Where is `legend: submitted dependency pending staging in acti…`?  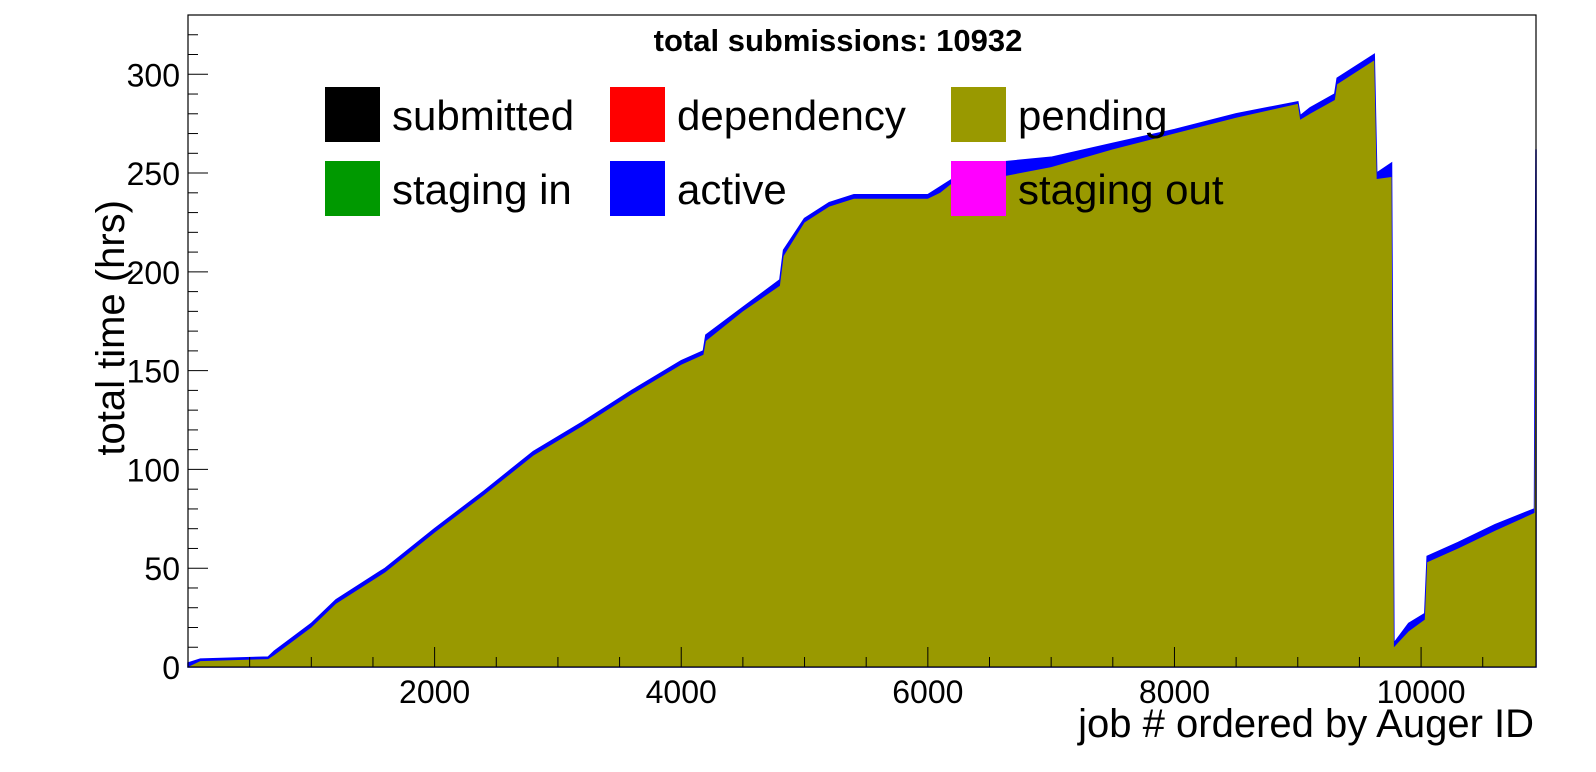
legend: submitted dependency pending staging in acti… is located at coordinates (774, 151).